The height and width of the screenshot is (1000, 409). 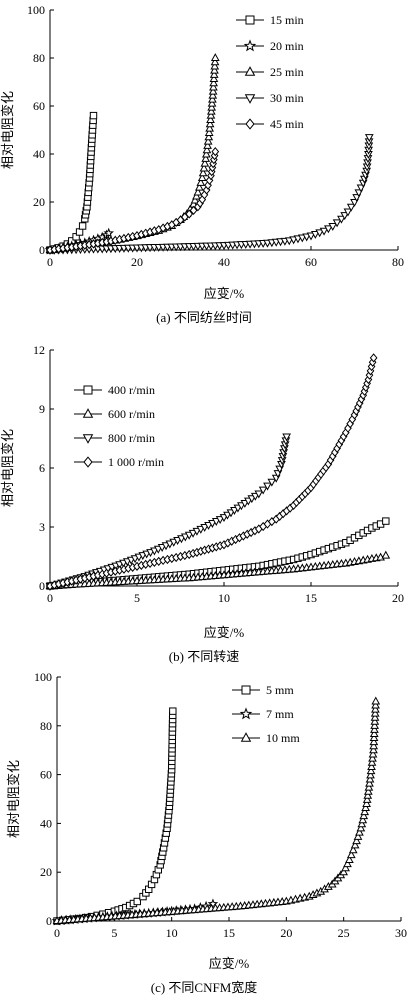 I want to click on legend-item: 10 mm, so click(x=266, y=738).